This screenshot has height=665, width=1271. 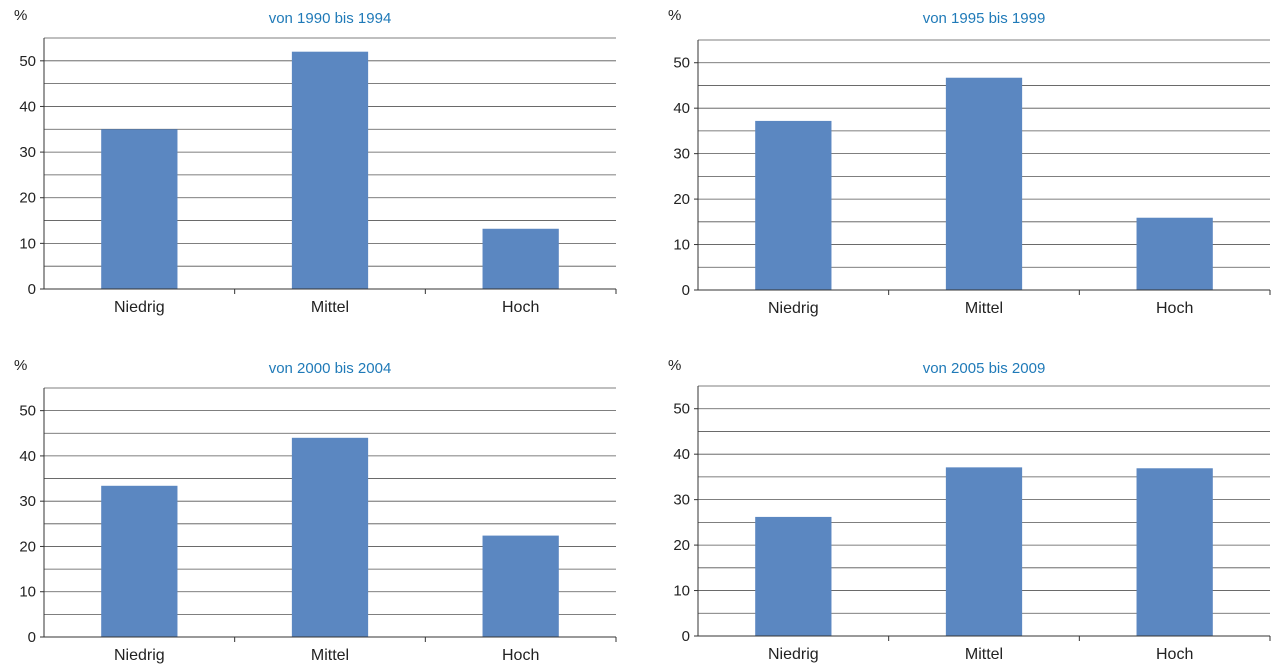 I want to click on chart-title: von 2005 bis 2009, so click(x=984, y=368).